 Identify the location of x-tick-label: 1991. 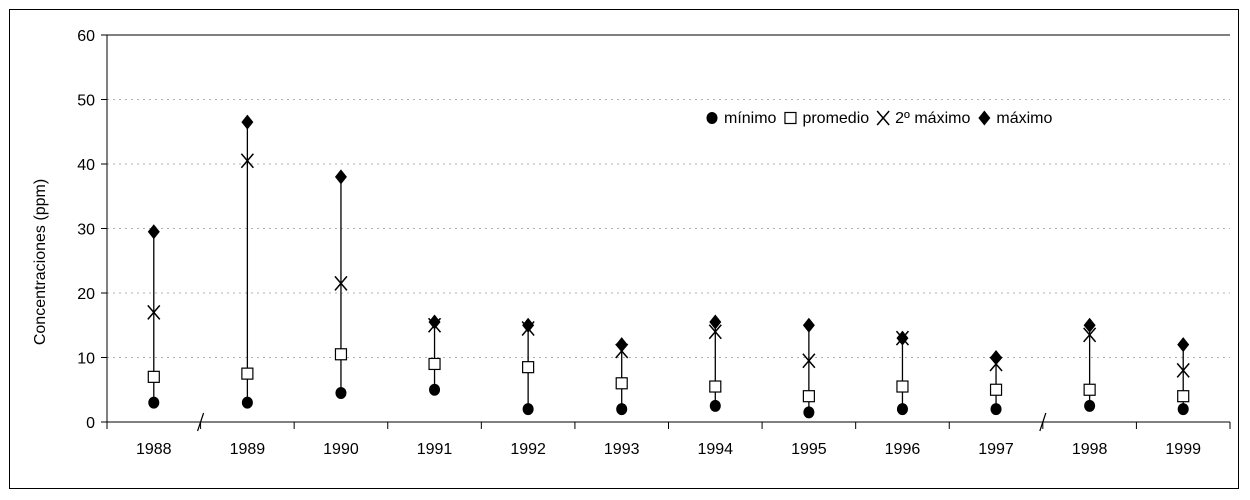
(435, 449).